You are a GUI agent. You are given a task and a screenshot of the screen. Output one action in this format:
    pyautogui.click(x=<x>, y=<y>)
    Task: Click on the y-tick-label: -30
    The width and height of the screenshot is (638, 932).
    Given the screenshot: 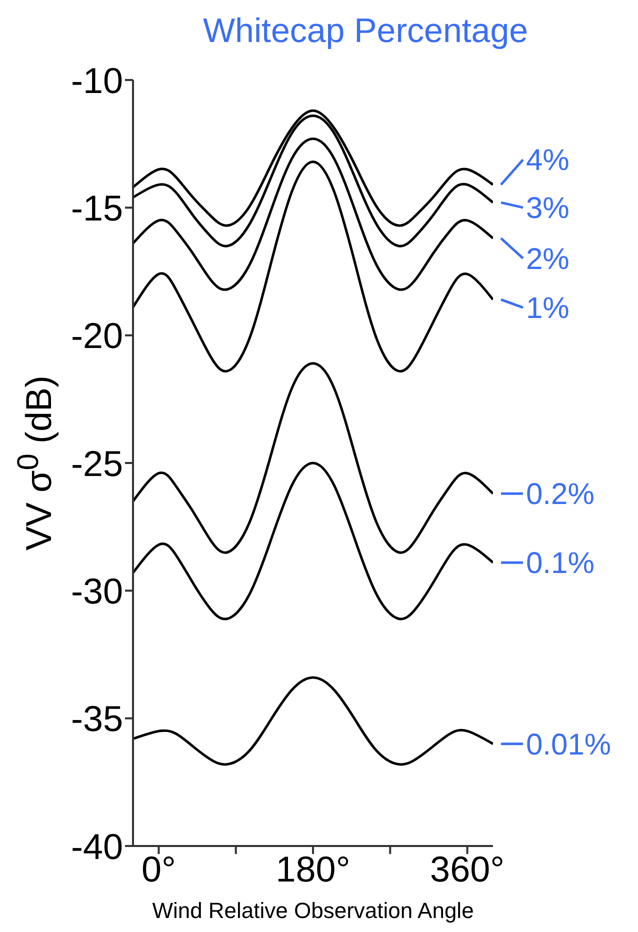 What is the action you would take?
    pyautogui.click(x=96, y=591)
    